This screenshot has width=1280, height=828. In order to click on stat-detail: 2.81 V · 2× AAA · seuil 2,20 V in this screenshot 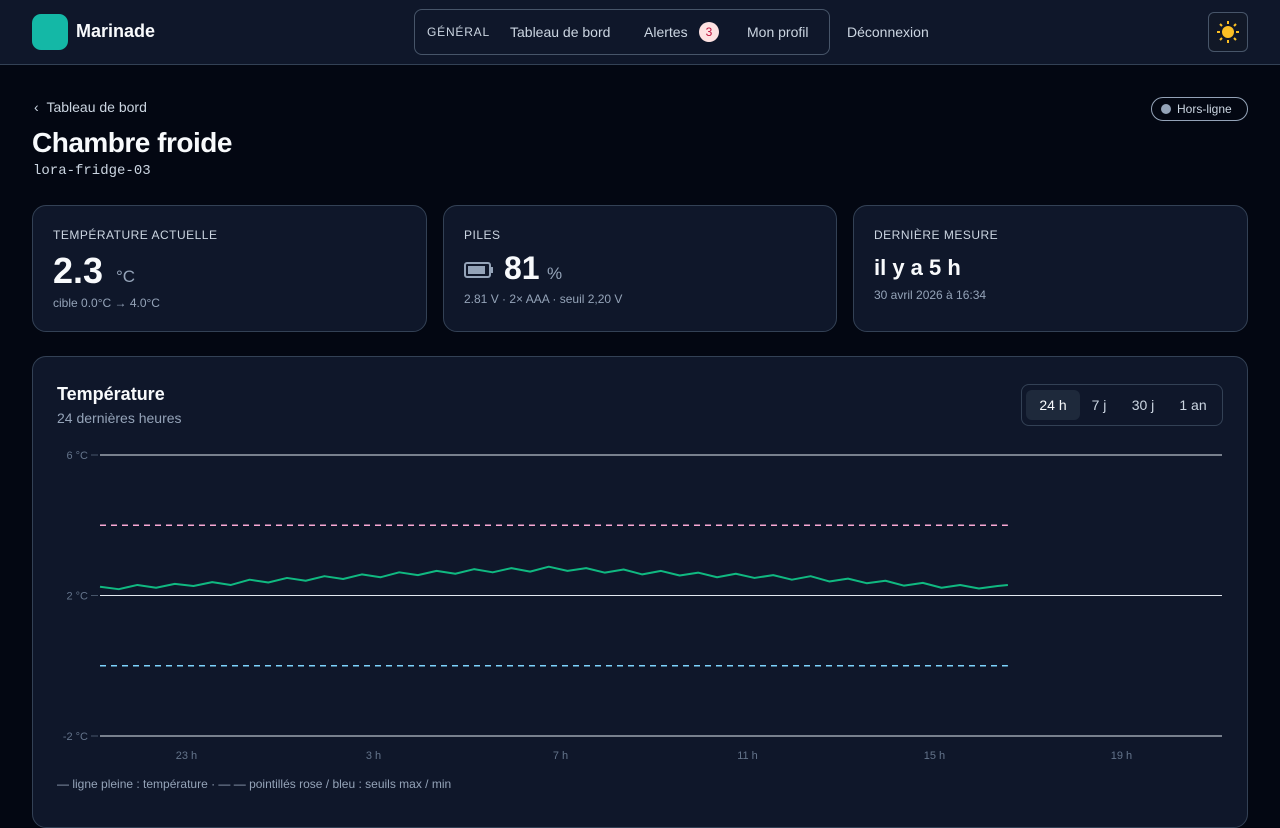, I will do `click(543, 299)`.